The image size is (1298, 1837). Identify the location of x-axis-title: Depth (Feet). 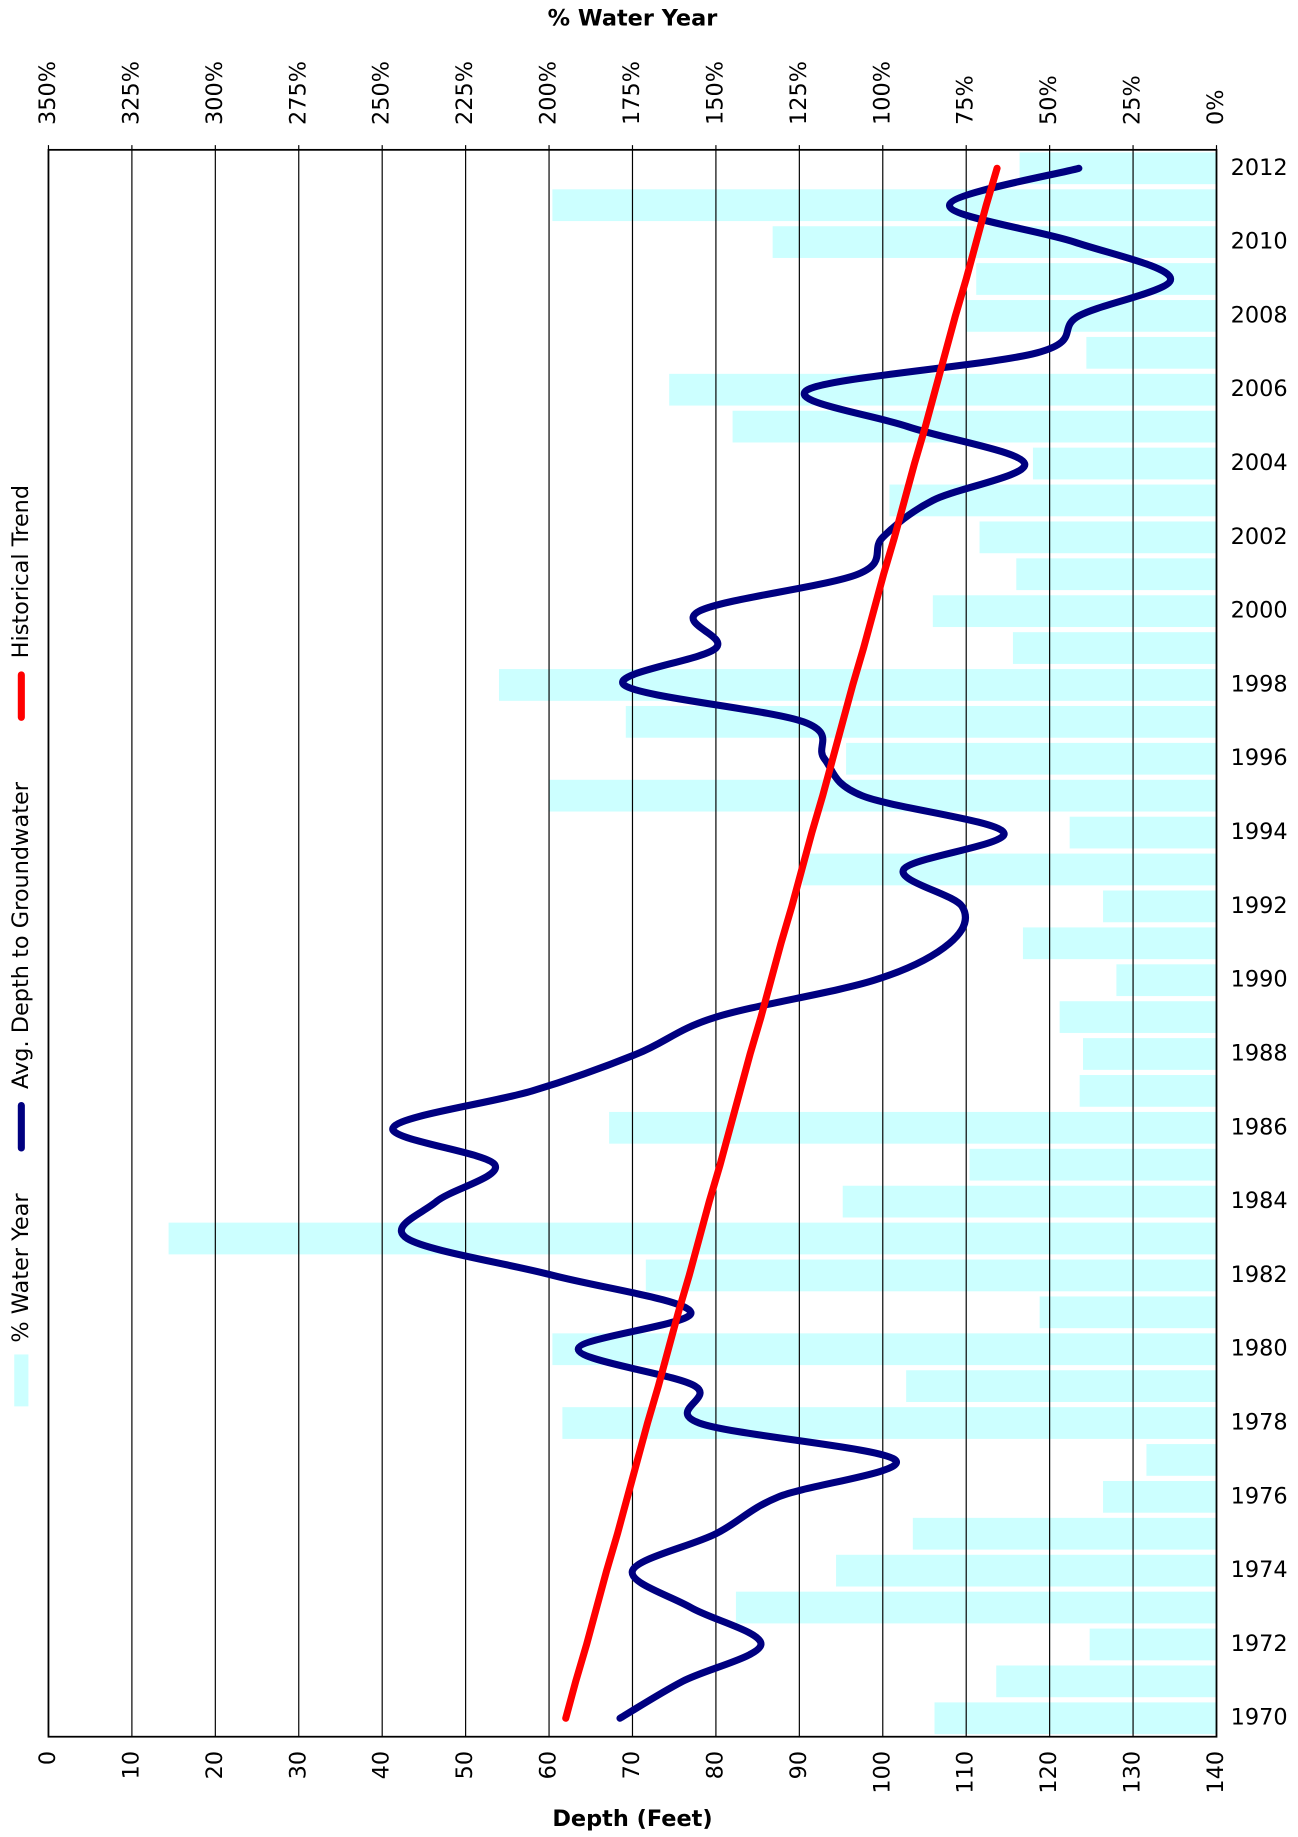
(632, 1819).